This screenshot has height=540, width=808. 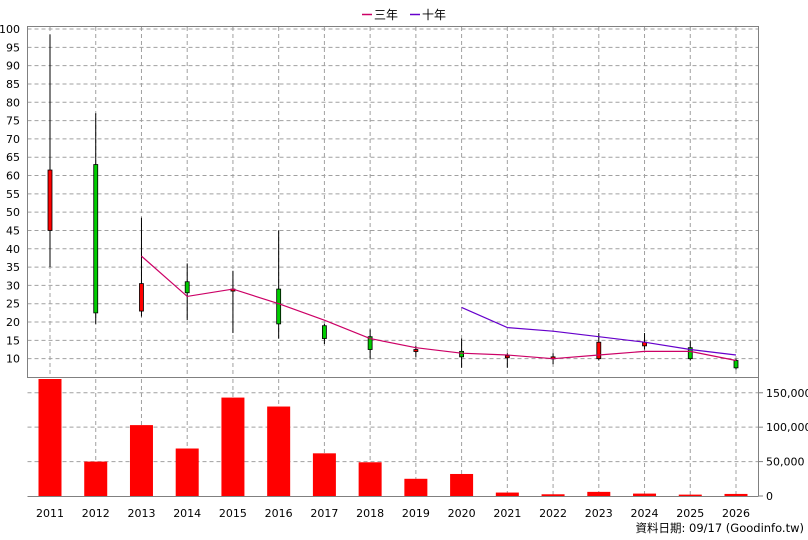 What do you see at coordinates (10, 29) in the screenshot?
I see `price-tick-label: 100` at bounding box center [10, 29].